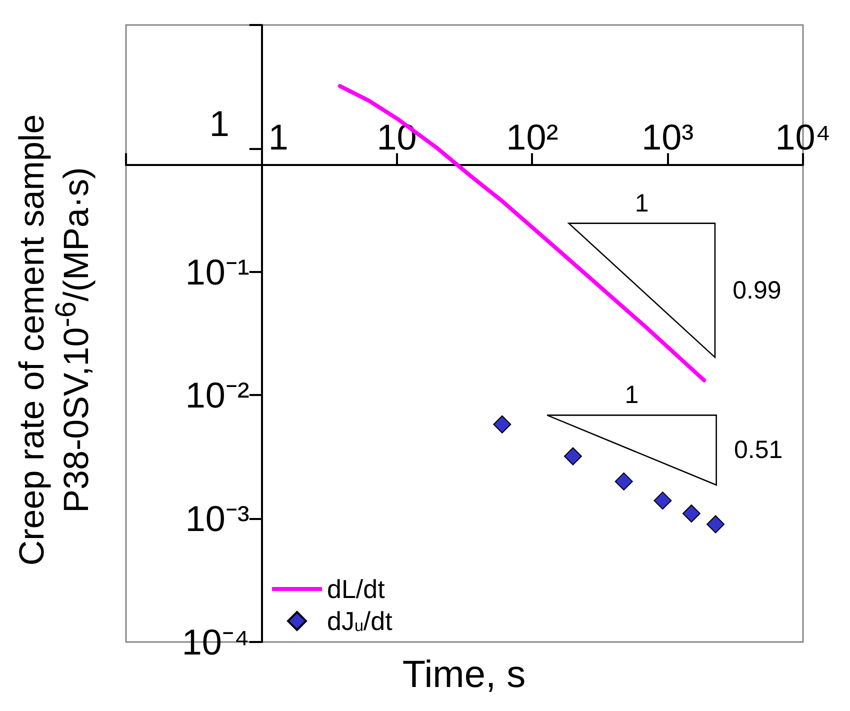 The height and width of the screenshot is (711, 850). Describe the element at coordinates (360, 621) in the screenshot. I see `legend-label: dJu/dt` at that location.